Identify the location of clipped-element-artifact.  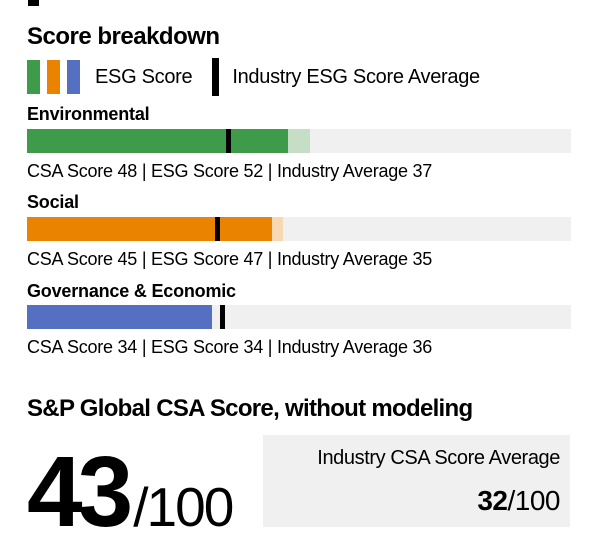
(33, 3).